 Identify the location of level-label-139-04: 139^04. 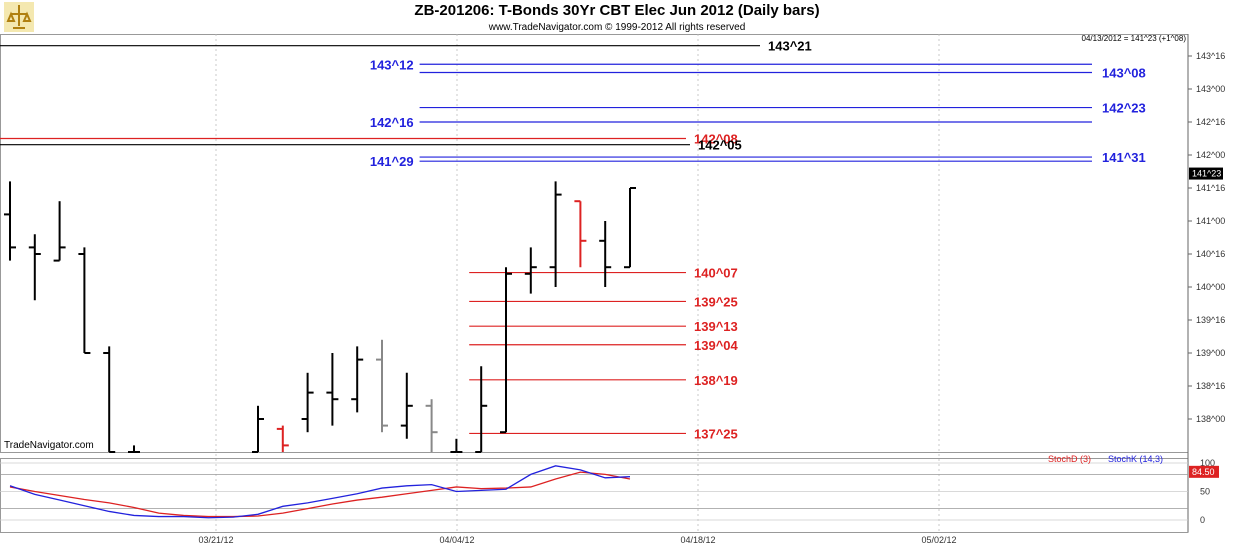
(716, 345).